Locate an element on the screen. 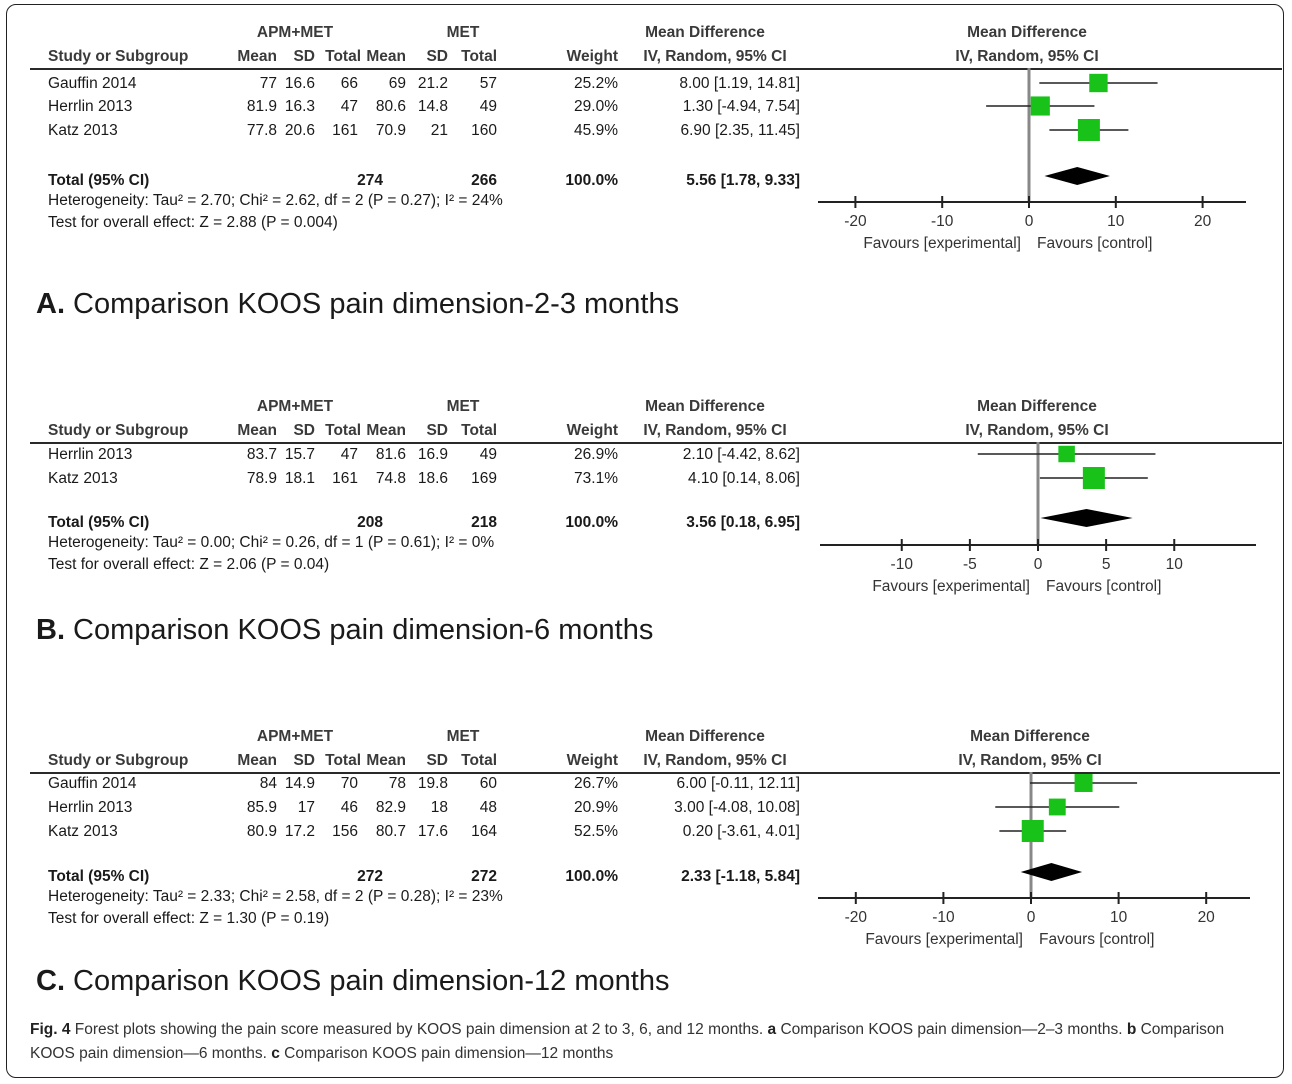  total-ci: 3.56 [0.18, 6.95] is located at coordinates (743, 522).